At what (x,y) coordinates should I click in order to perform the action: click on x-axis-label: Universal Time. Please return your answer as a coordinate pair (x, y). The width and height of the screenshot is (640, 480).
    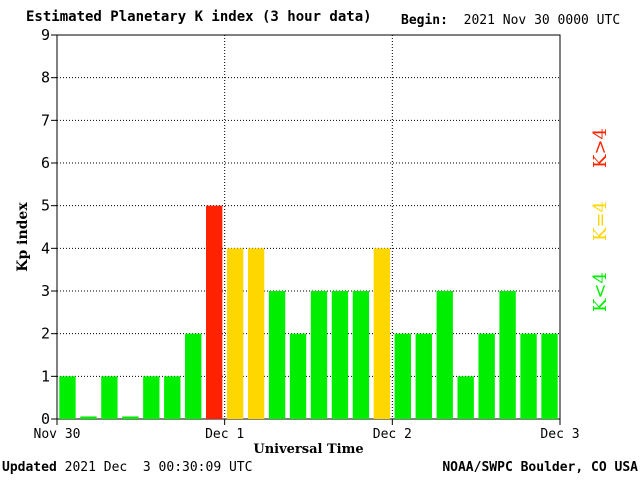
    Looking at the image, I should click on (308, 449).